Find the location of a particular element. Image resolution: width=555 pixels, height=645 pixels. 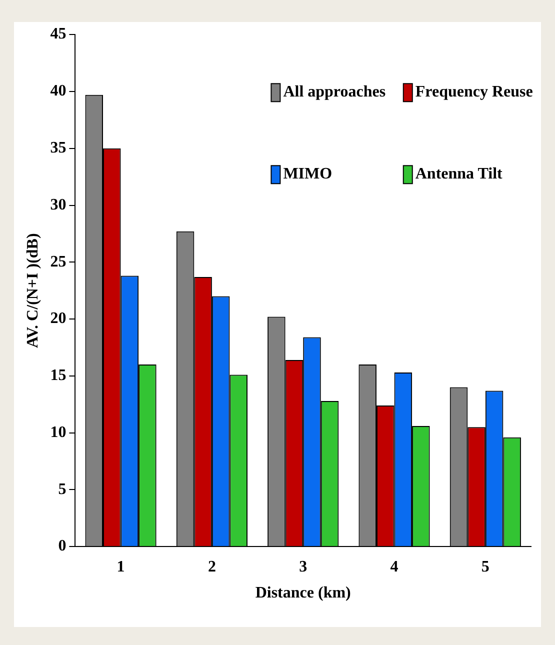

legend-label: Frequency Reuse is located at coordinates (474, 92).